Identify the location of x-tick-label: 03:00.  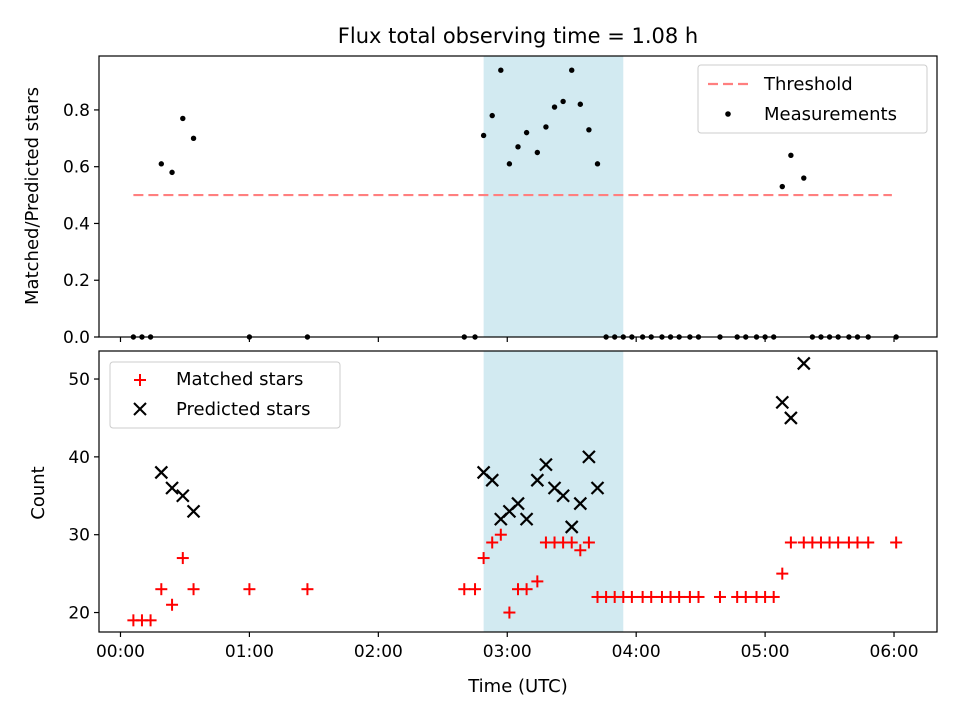
(507, 652).